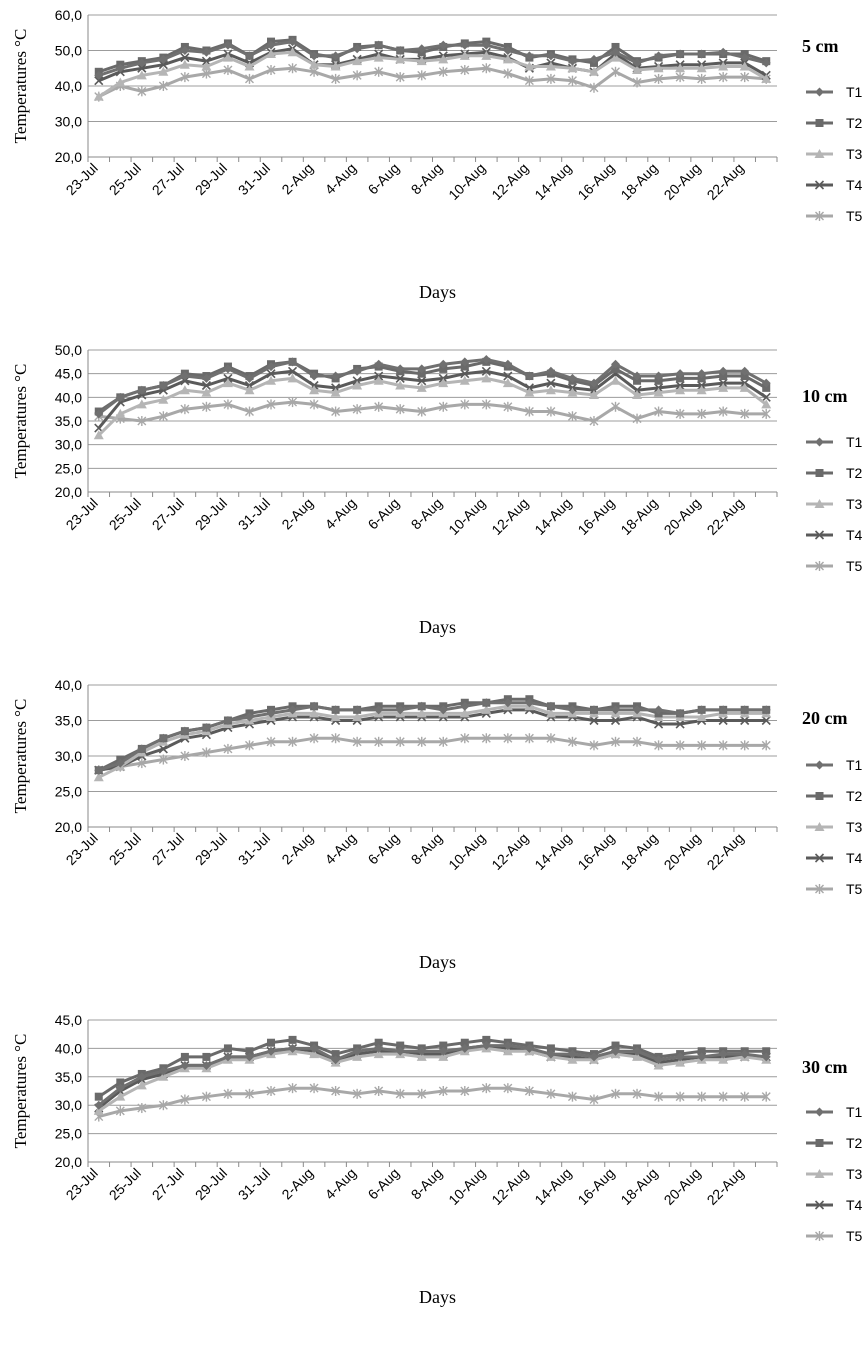 The width and height of the screenshot is (867, 1345). I want to click on series-line-t3, so click(432, 406).